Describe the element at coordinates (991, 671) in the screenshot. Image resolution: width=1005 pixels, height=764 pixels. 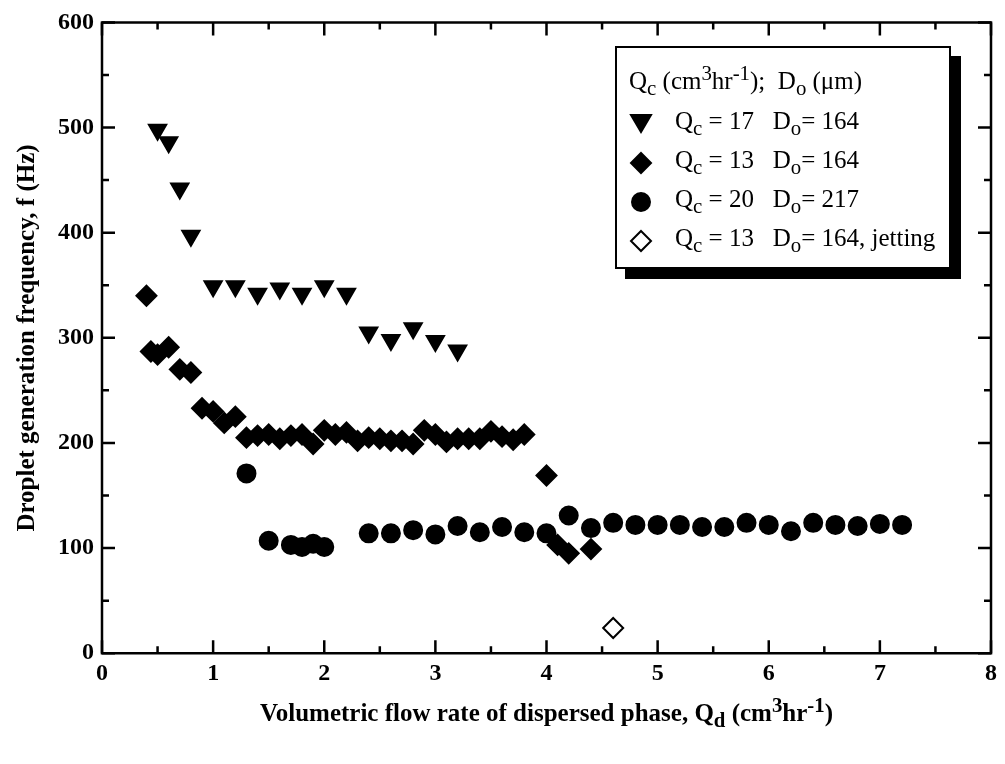
I see `x-tick-label: 8` at that location.